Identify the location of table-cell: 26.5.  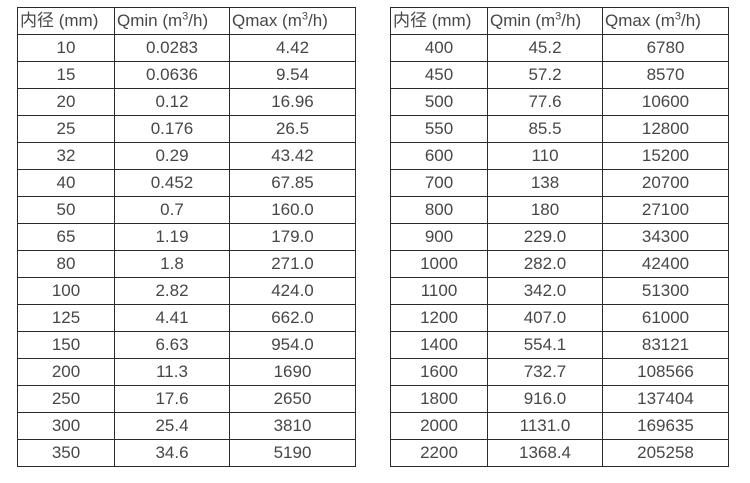
(292, 129).